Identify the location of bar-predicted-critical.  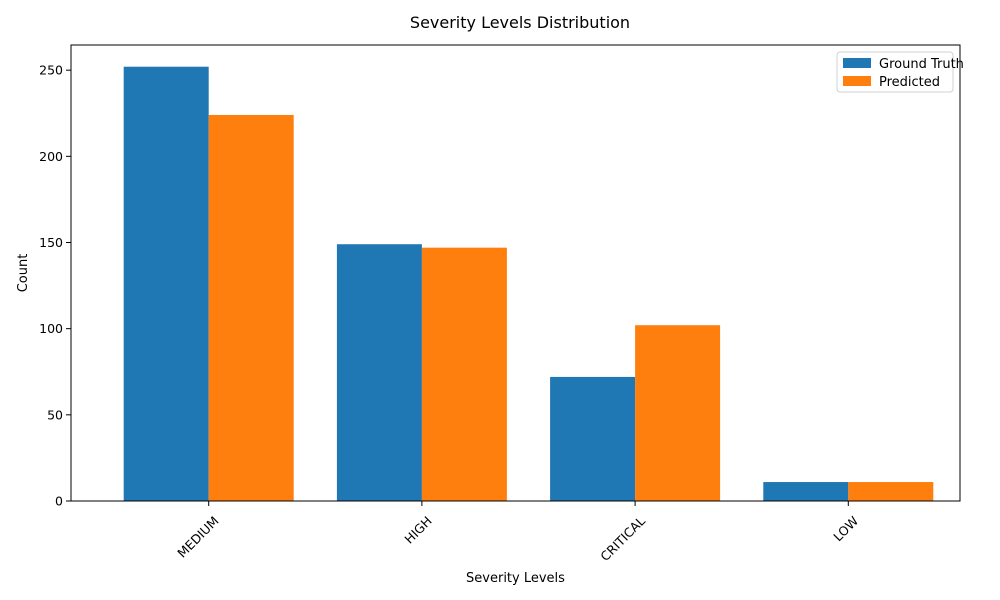
(678, 413).